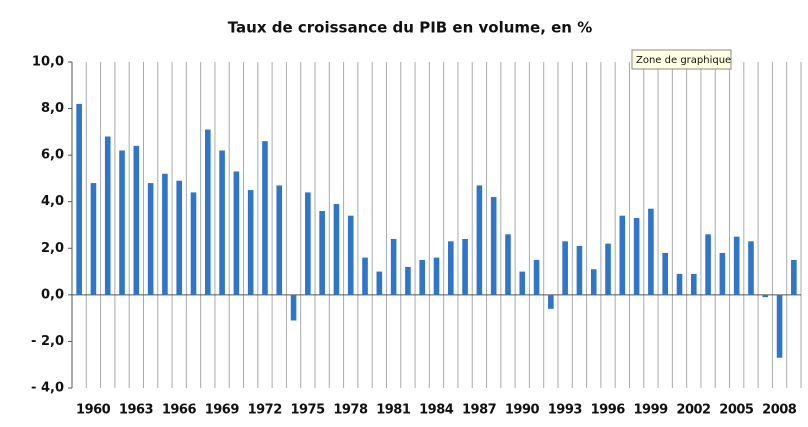 The height and width of the screenshot is (427, 808). I want to click on x-tick-label: 1981, so click(393, 410).